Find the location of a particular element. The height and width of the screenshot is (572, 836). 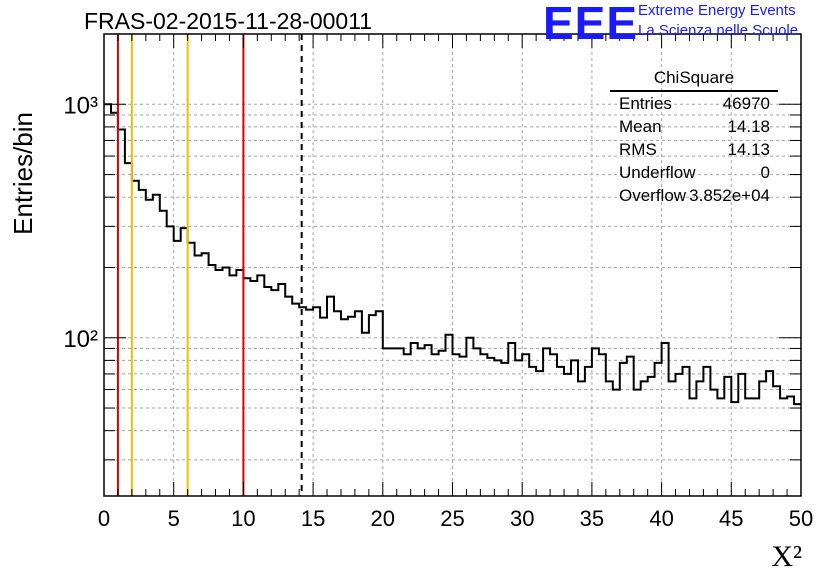

y-tick-label: 10³ is located at coordinates (80, 105).